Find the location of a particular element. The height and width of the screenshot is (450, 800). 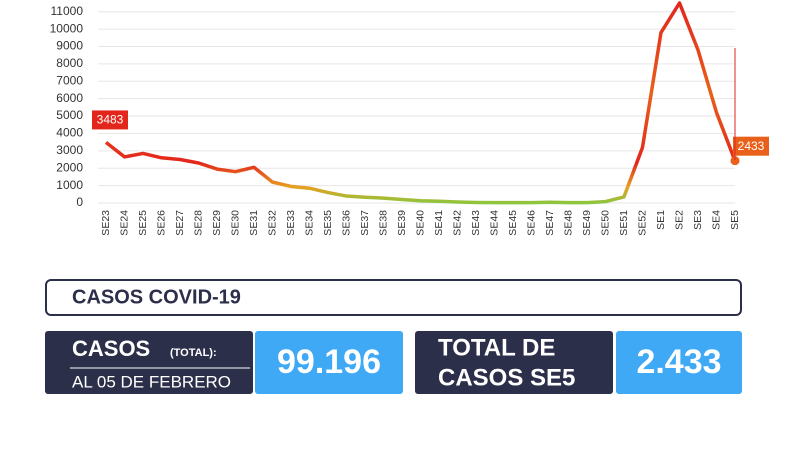

total-value-box is located at coordinates (329, 362).